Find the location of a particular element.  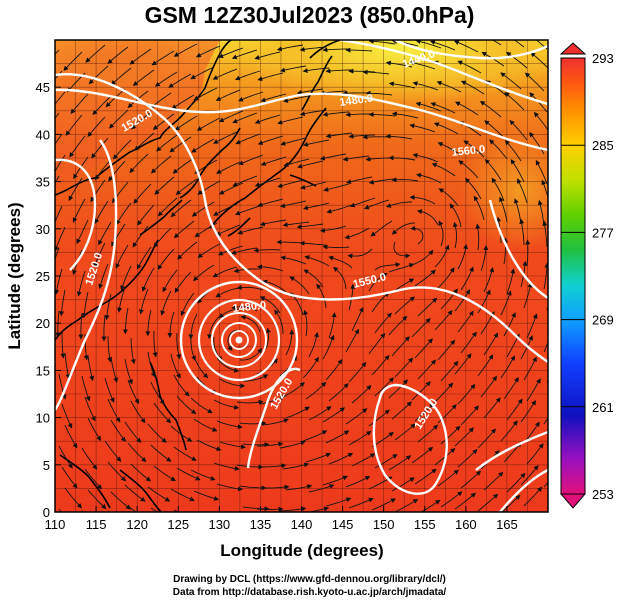

x-axis-ticks: 110 115 120 125 130 135 140 145 150 155 160 165 is located at coordinates (281, 519).